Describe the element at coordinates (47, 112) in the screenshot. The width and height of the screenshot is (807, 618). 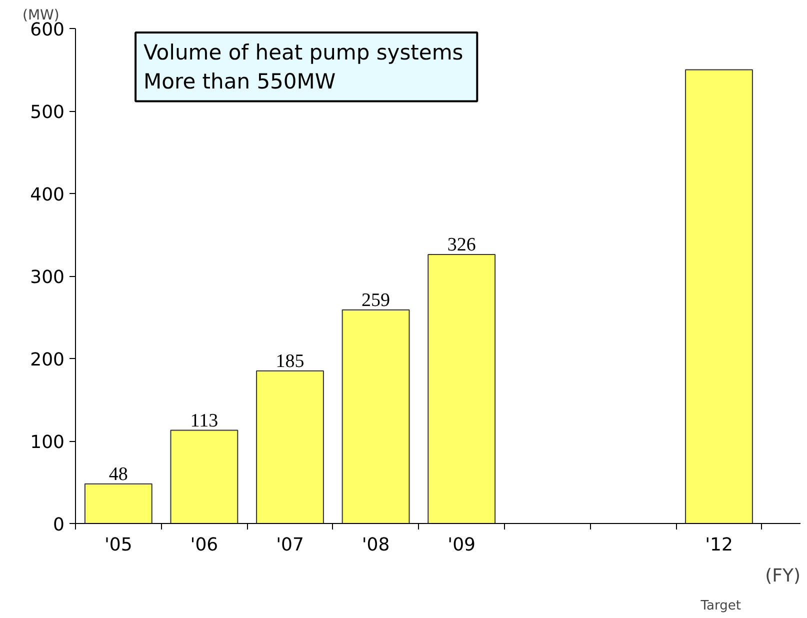
I see `y-tick-label: 500` at that location.